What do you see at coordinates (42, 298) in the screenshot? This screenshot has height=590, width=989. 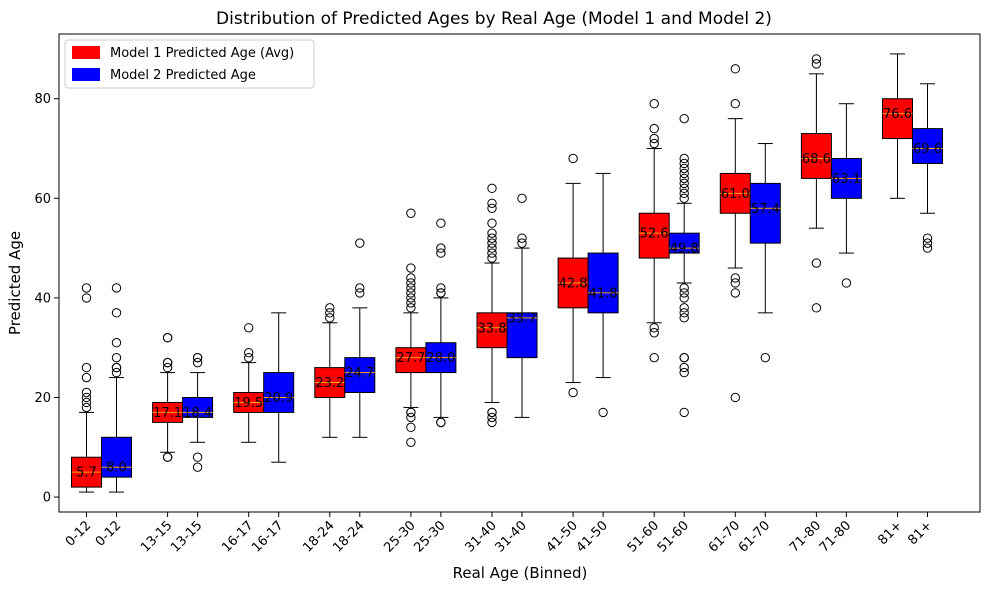 I see `y-tick-label: 40` at bounding box center [42, 298].